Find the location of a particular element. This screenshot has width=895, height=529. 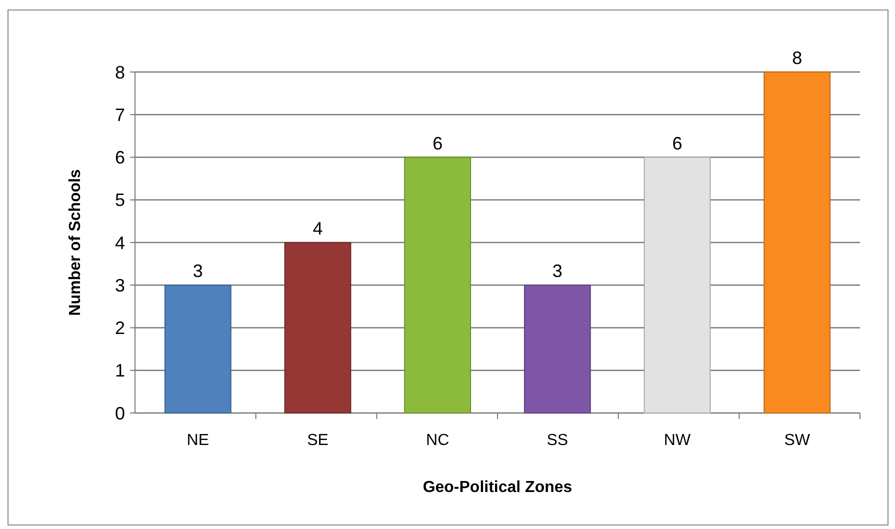

y-tick-label: 1 is located at coordinates (119, 370).